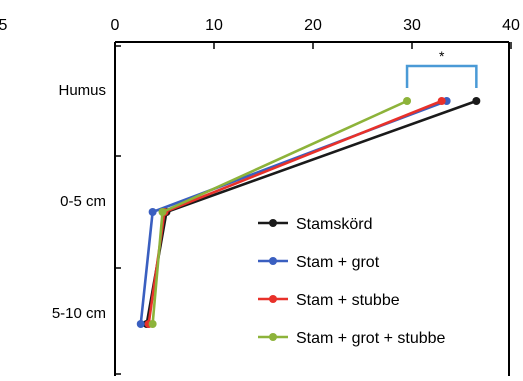  Describe the element at coordinates (412, 25) in the screenshot. I see `x-tick-label: 30` at that location.